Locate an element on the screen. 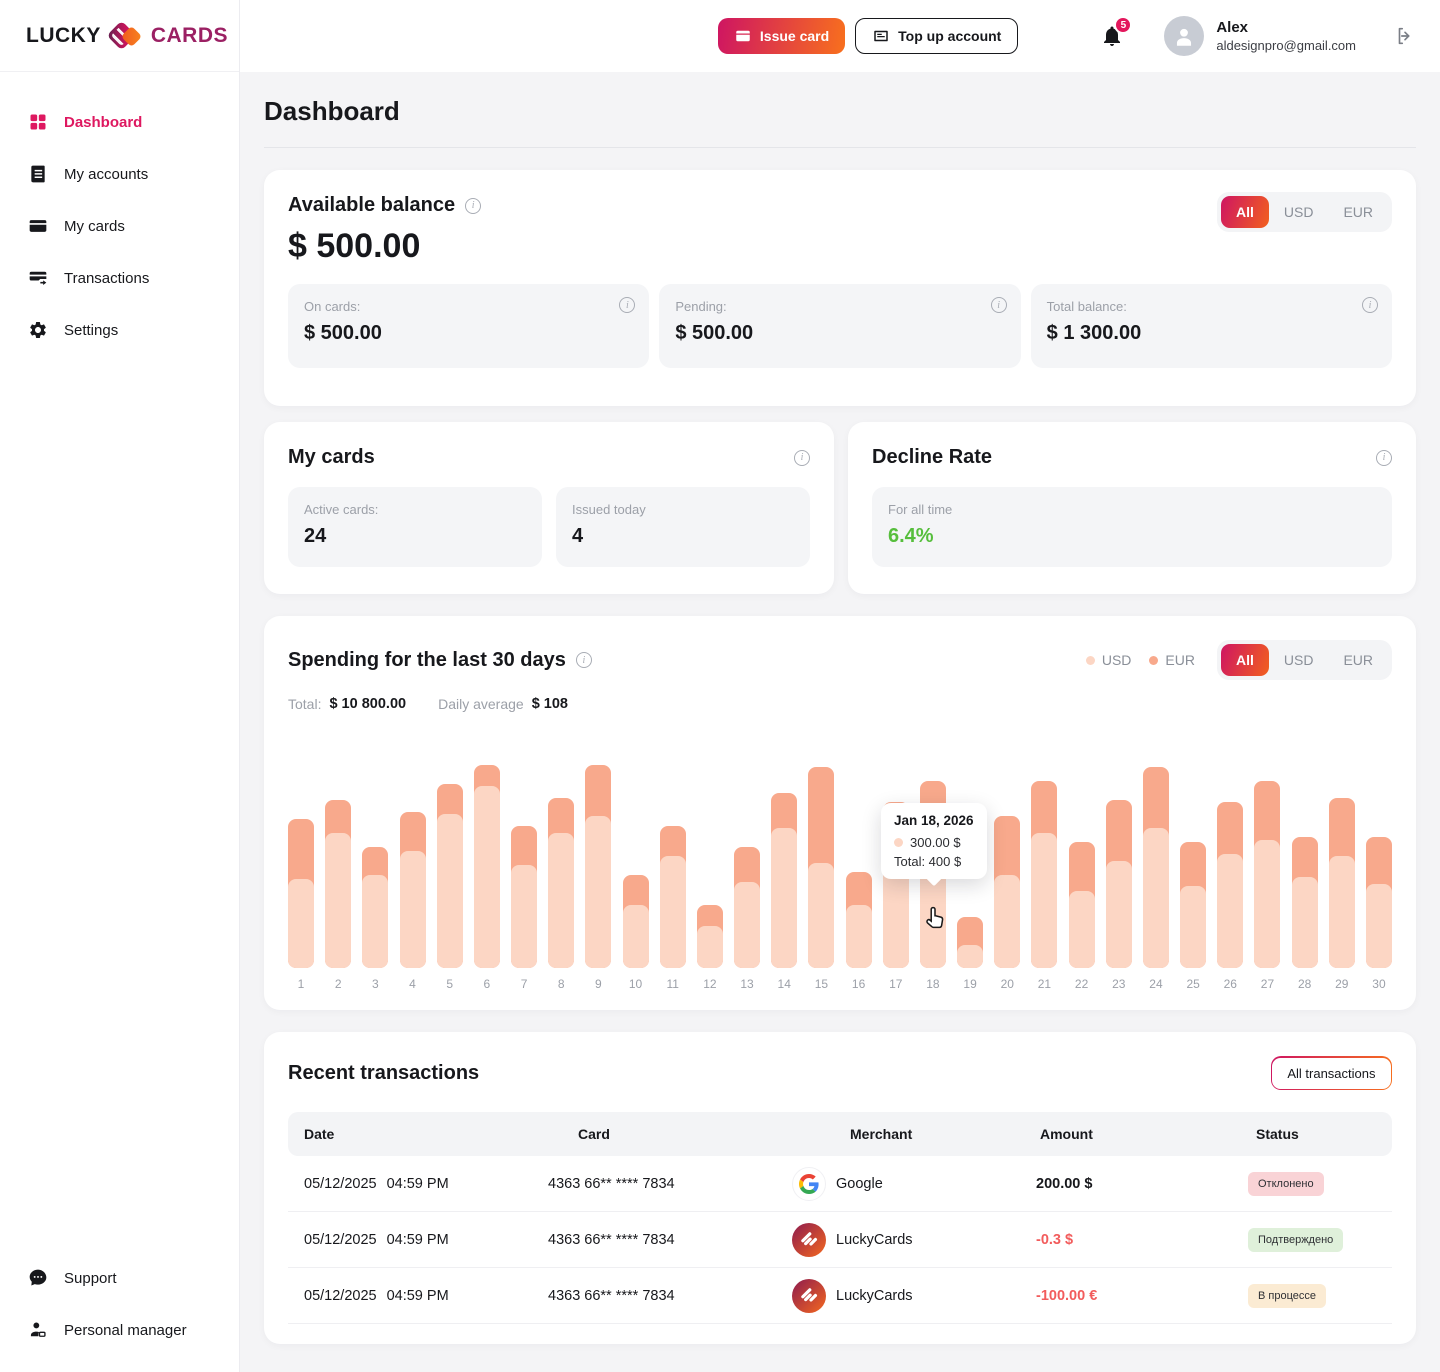  notifications-bell-icon: 5 is located at coordinates (1116, 32).